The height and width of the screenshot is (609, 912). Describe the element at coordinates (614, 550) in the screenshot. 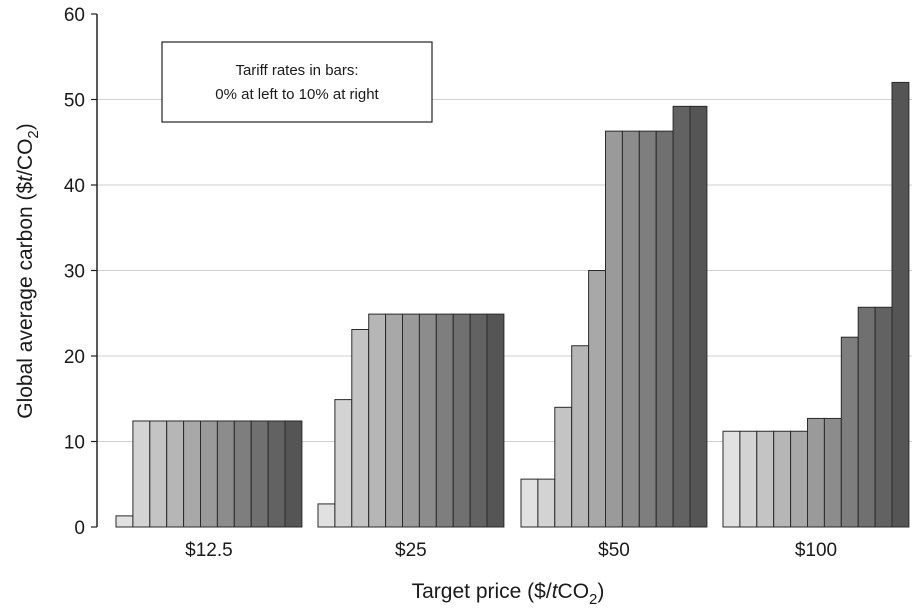

I see `x-tick-label: $50` at that location.